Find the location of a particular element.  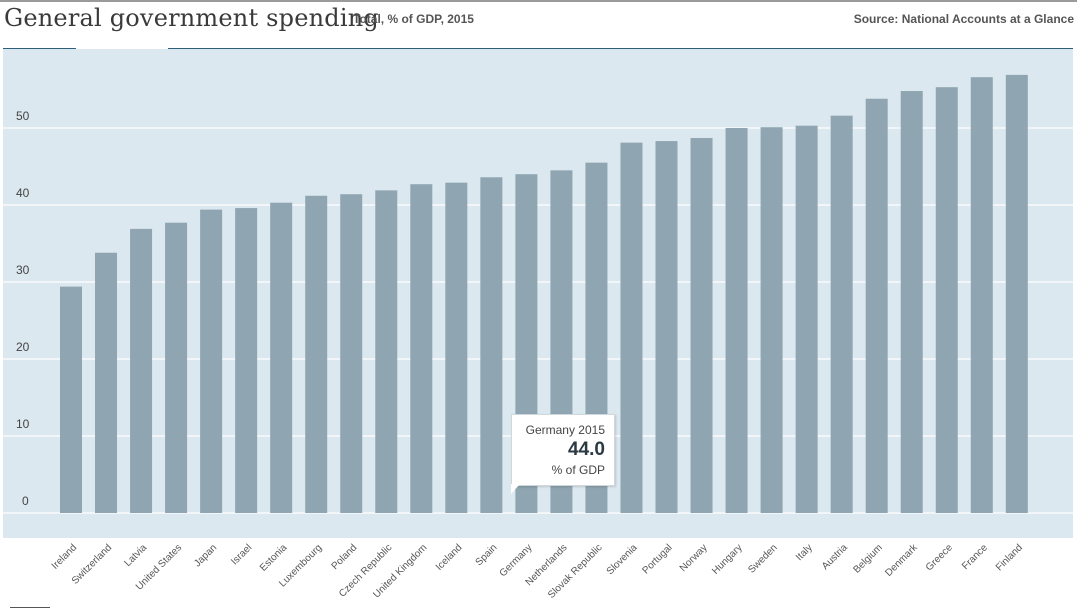

x-tick-label: Iceland is located at coordinates (449, 557).